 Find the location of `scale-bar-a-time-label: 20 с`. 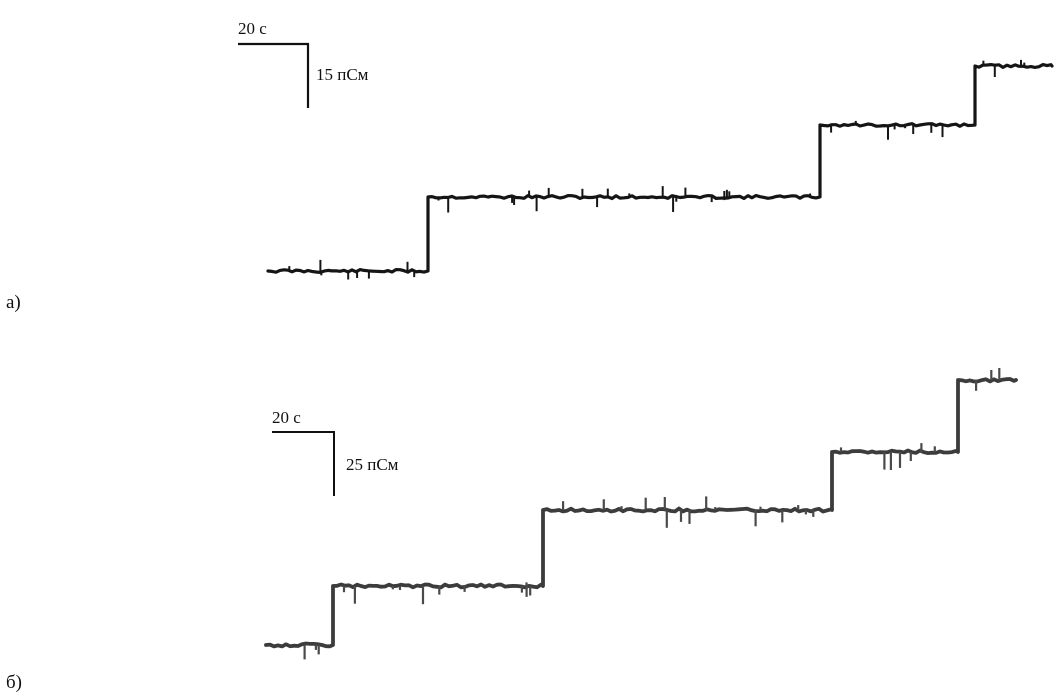

scale-bar-a-time-label: 20 с is located at coordinates (252, 28).